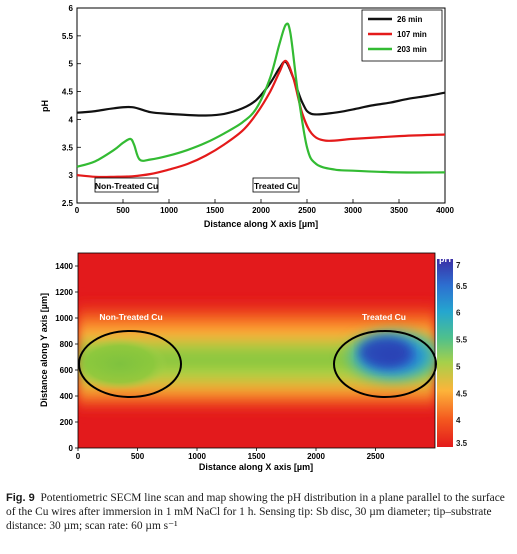 The image size is (517, 554). I want to click on line-x-tick-label: 2500, so click(307, 210).